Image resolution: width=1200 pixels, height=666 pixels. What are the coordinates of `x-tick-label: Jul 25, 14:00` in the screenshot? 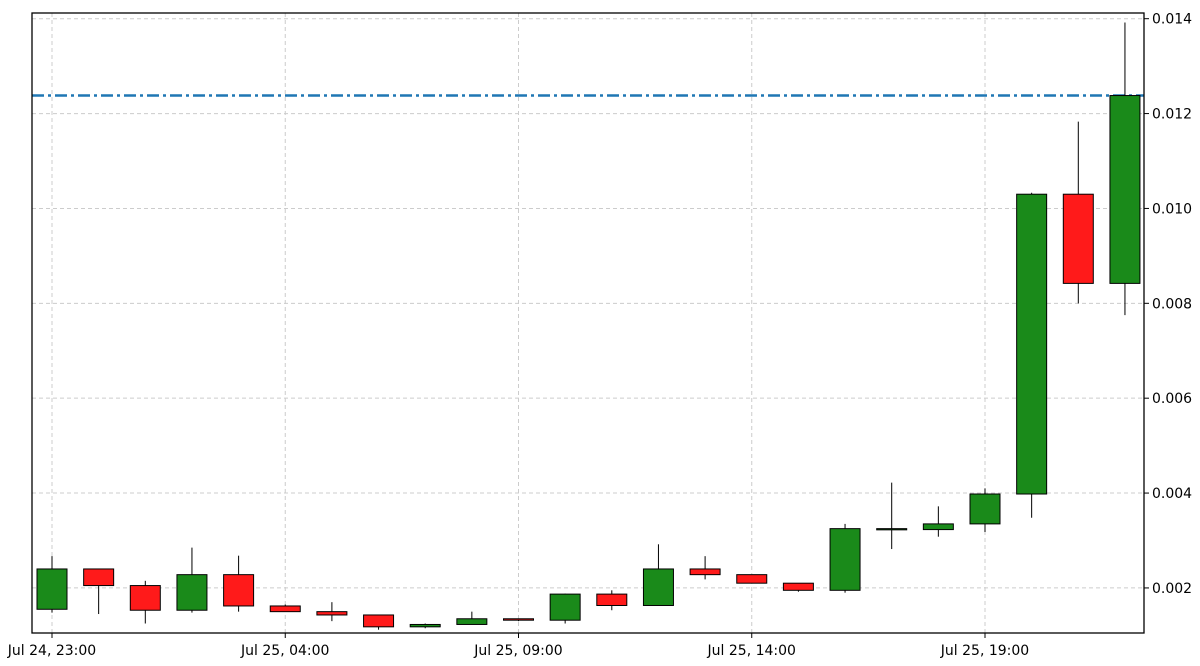 It's located at (751, 651).